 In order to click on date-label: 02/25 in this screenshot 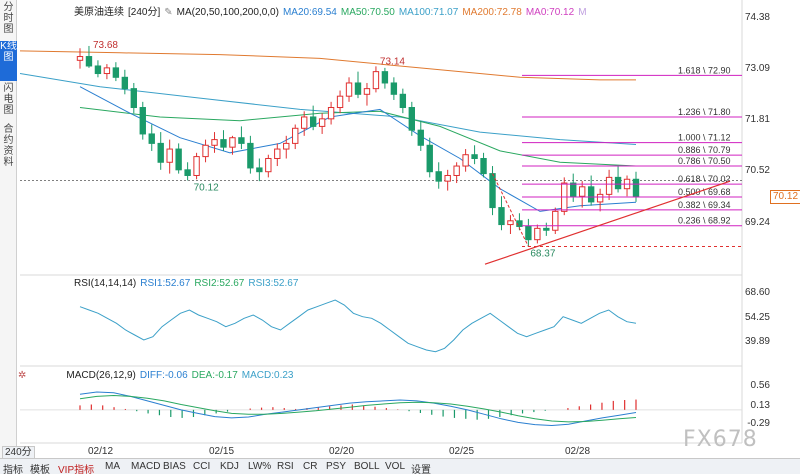, I will do `click(462, 451)`.